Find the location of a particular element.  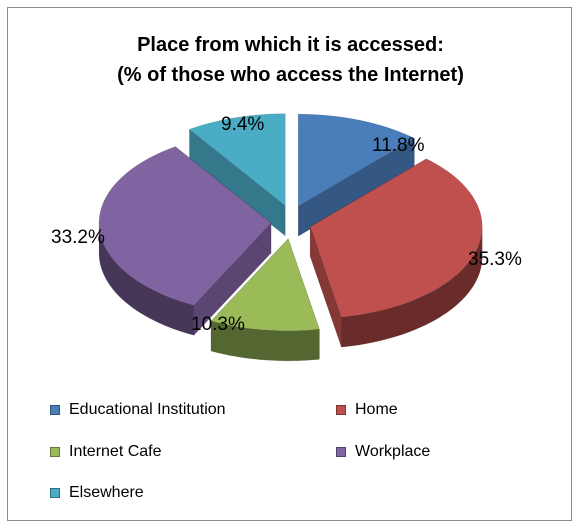

data-label-home: 35.3% is located at coordinates (495, 259).